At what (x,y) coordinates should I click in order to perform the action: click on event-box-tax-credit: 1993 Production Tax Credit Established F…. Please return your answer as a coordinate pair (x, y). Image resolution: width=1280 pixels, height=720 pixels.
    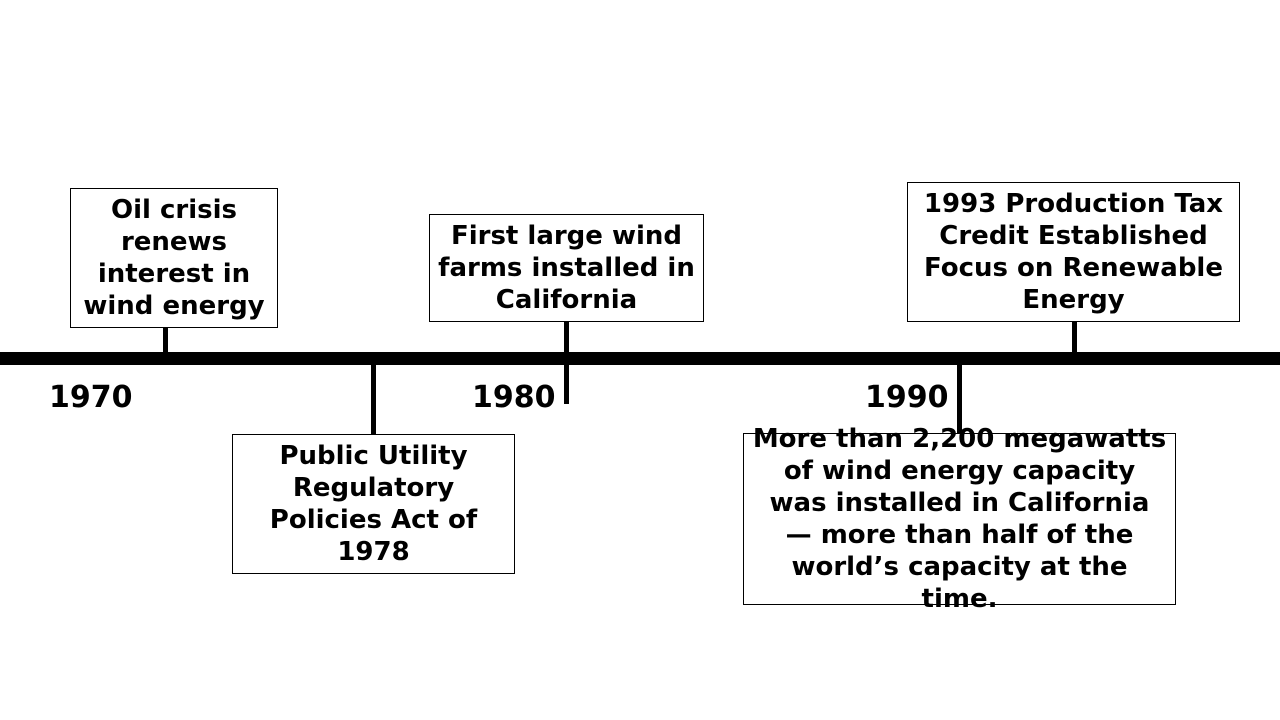
    Looking at the image, I should click on (1073, 252).